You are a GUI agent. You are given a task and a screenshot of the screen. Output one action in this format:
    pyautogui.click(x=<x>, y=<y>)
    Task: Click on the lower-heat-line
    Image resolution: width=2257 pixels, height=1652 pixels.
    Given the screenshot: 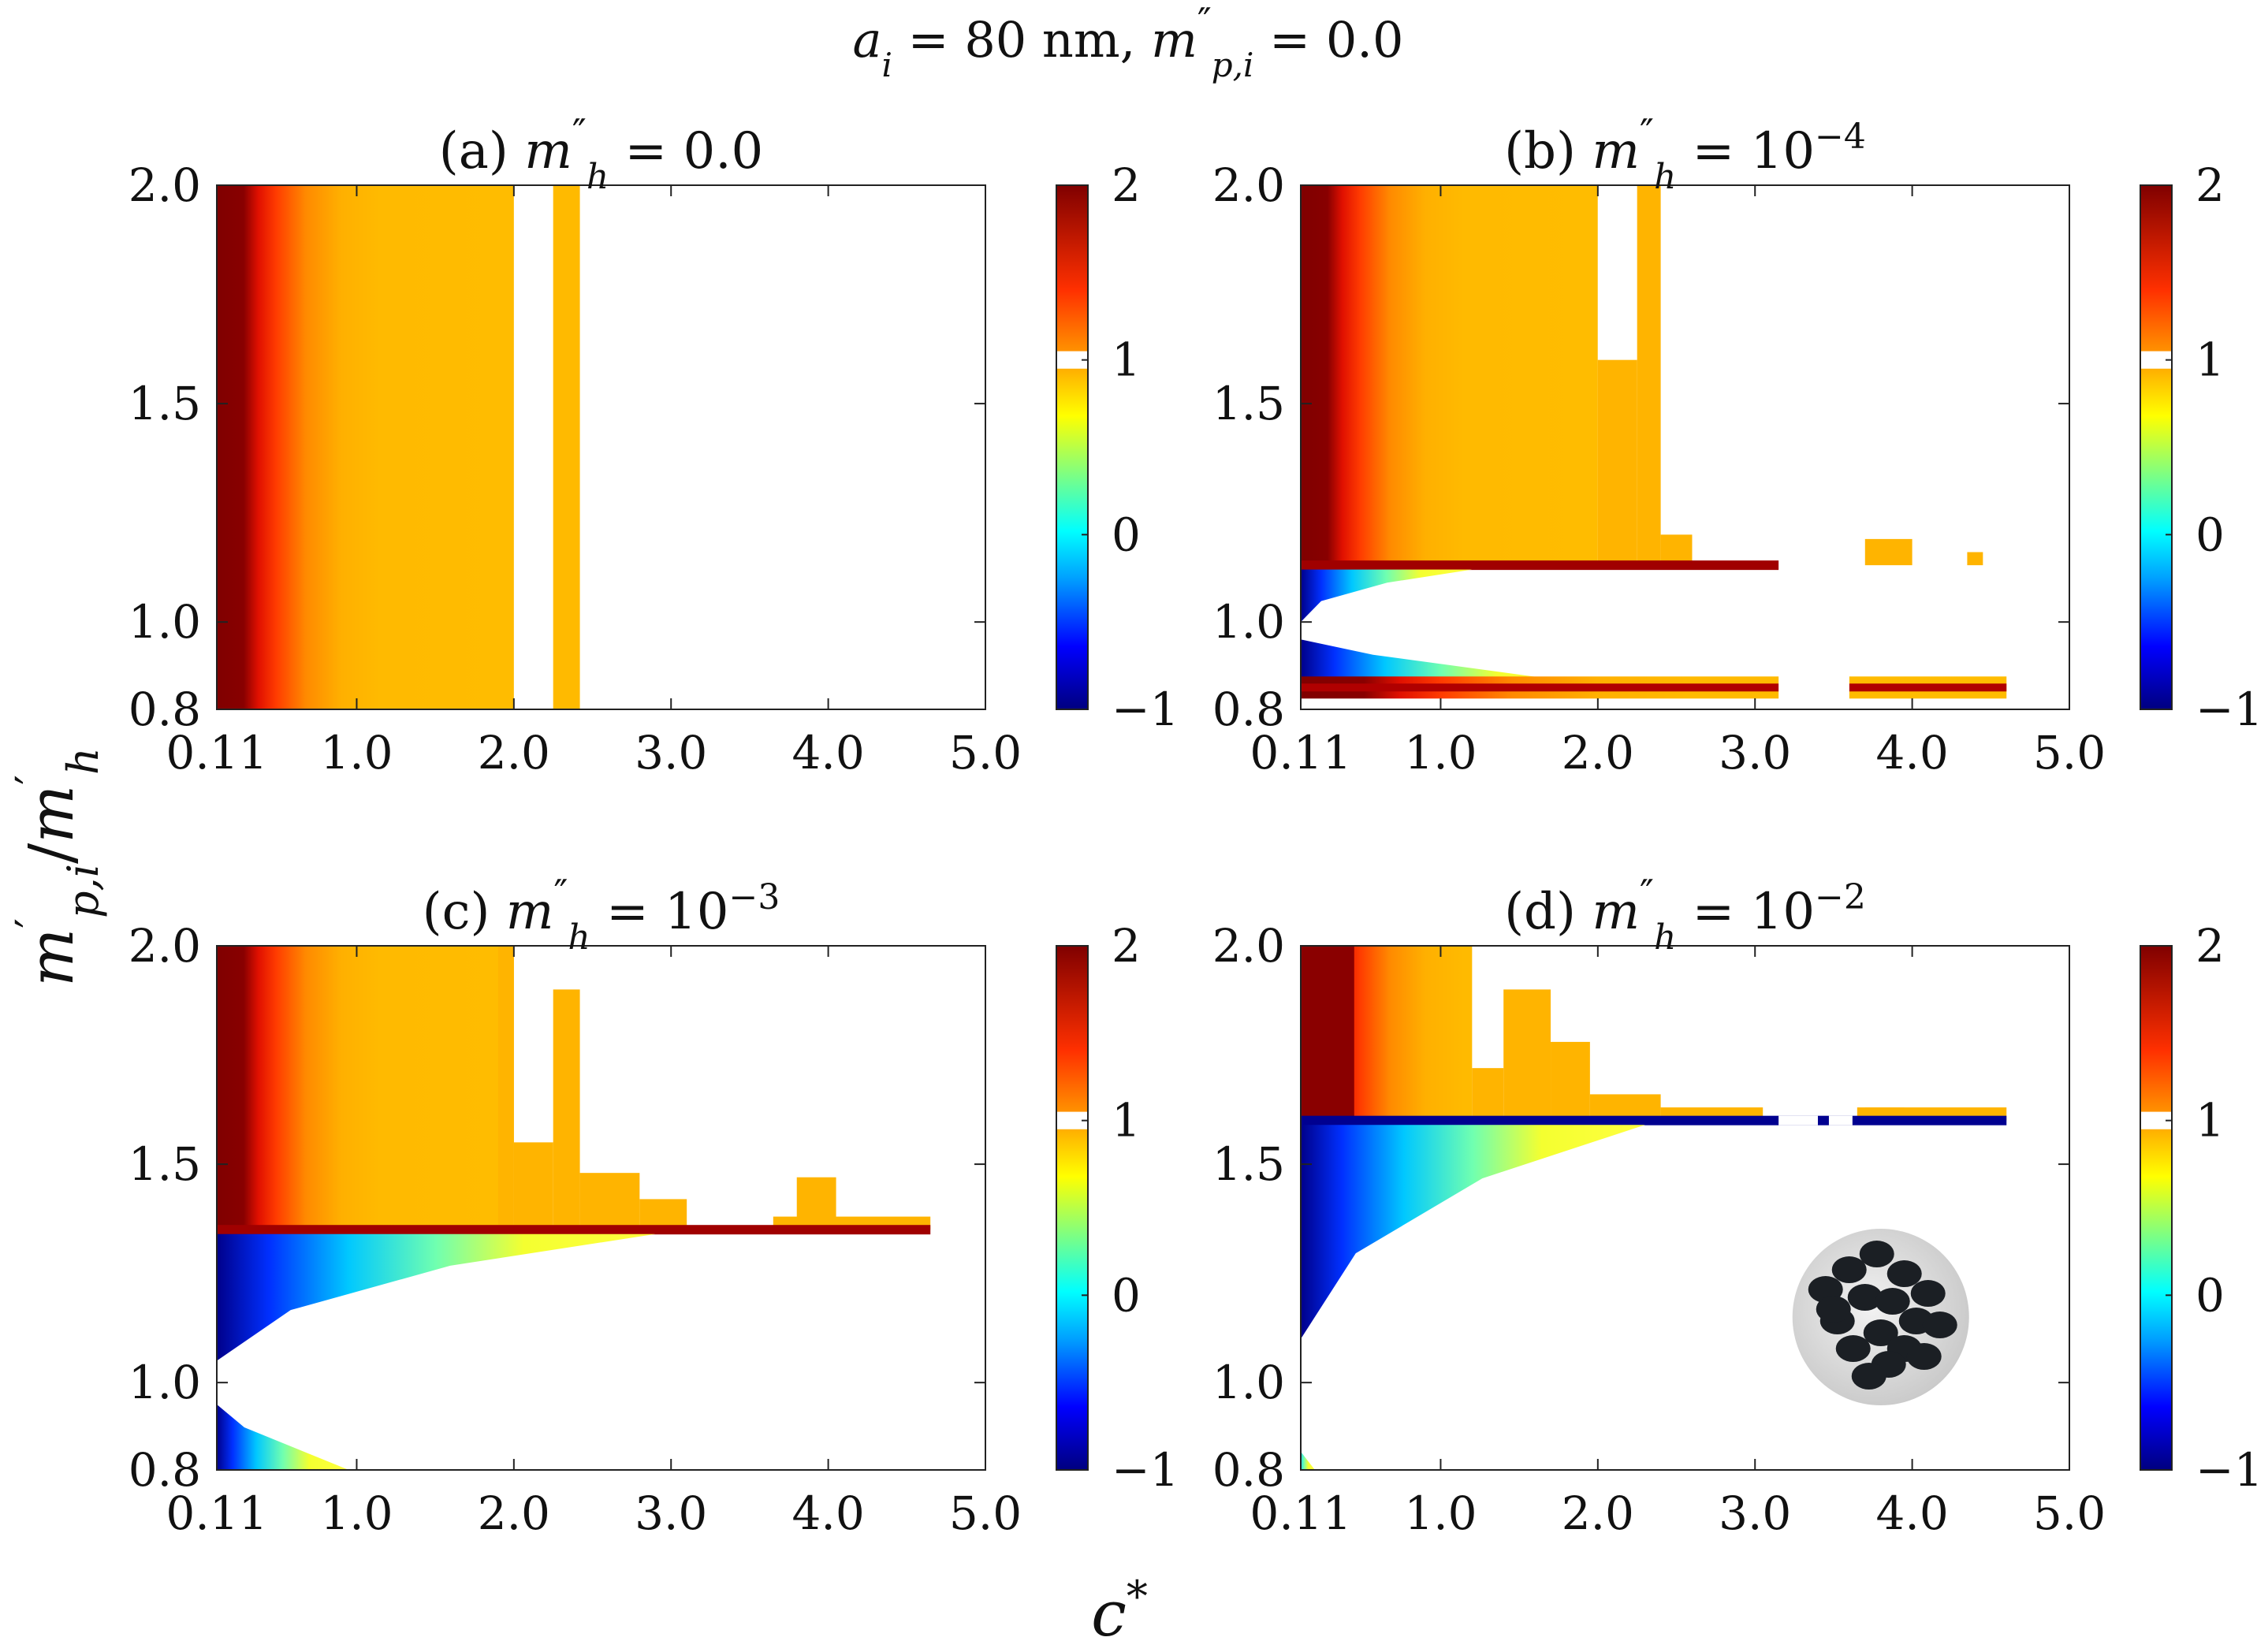 What is the action you would take?
    pyautogui.click(x=1654, y=687)
    